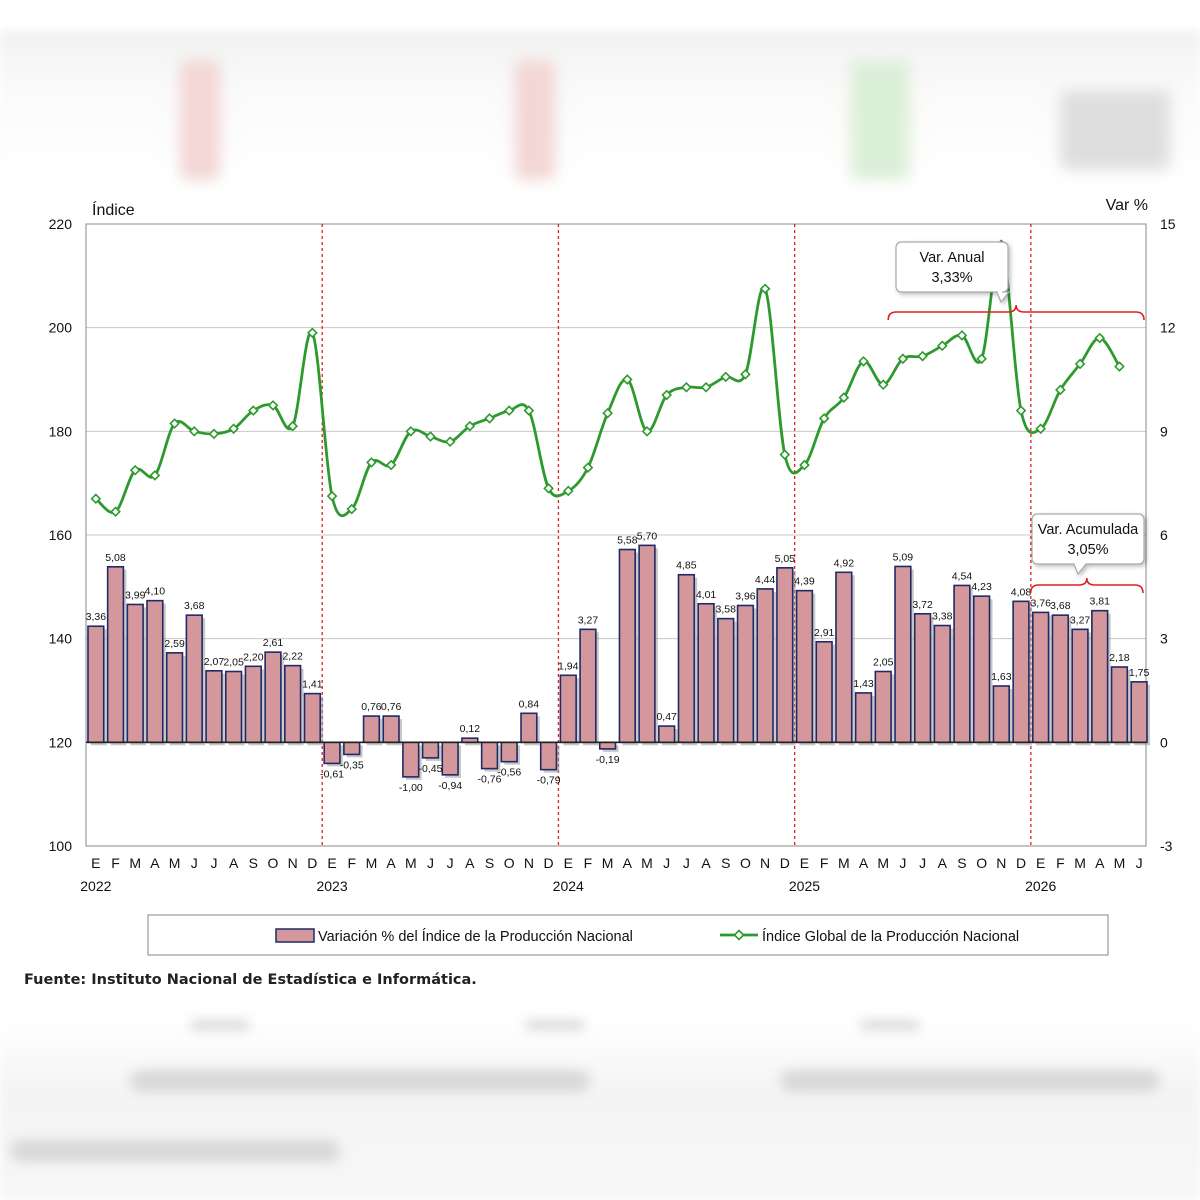 This screenshot has width=1200, height=1200. I want to click on blurred-top-background, so click(600, 105).